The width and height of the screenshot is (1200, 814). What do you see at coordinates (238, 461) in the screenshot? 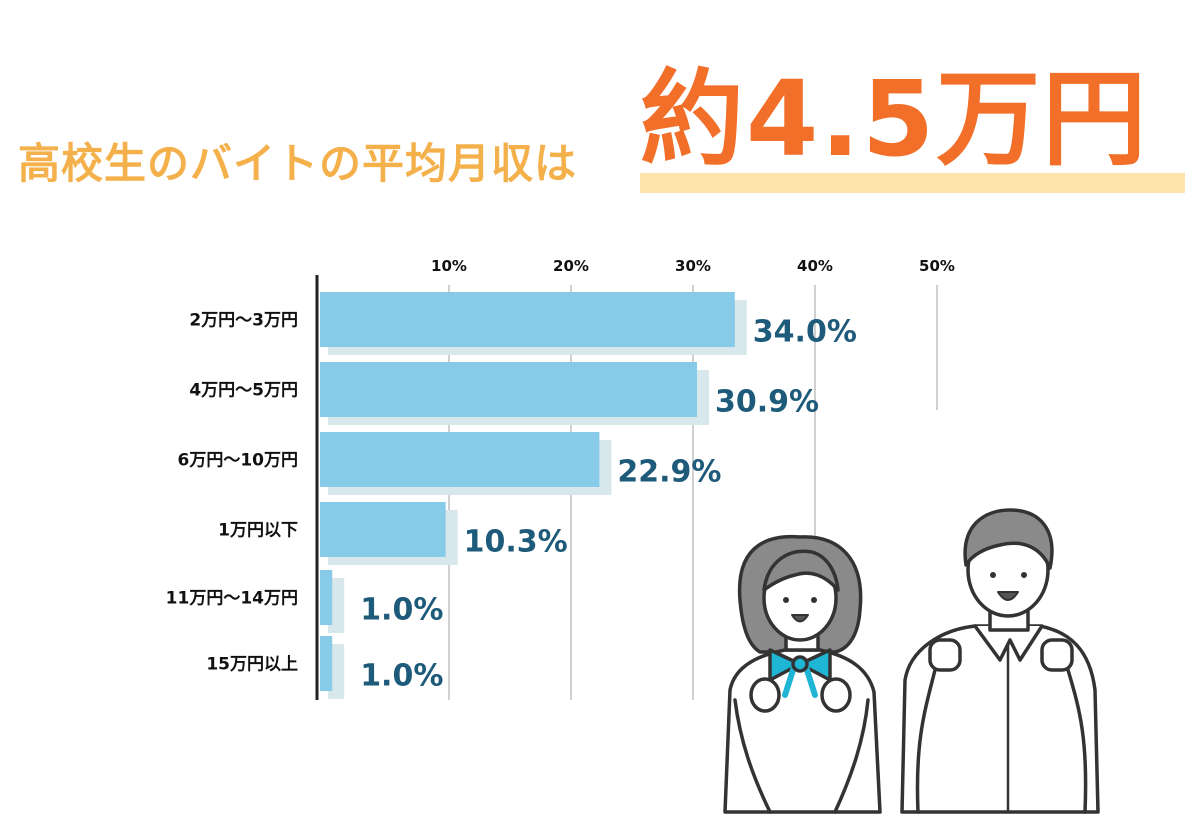
I see `category-label: 6万円〜10万円` at bounding box center [238, 461].